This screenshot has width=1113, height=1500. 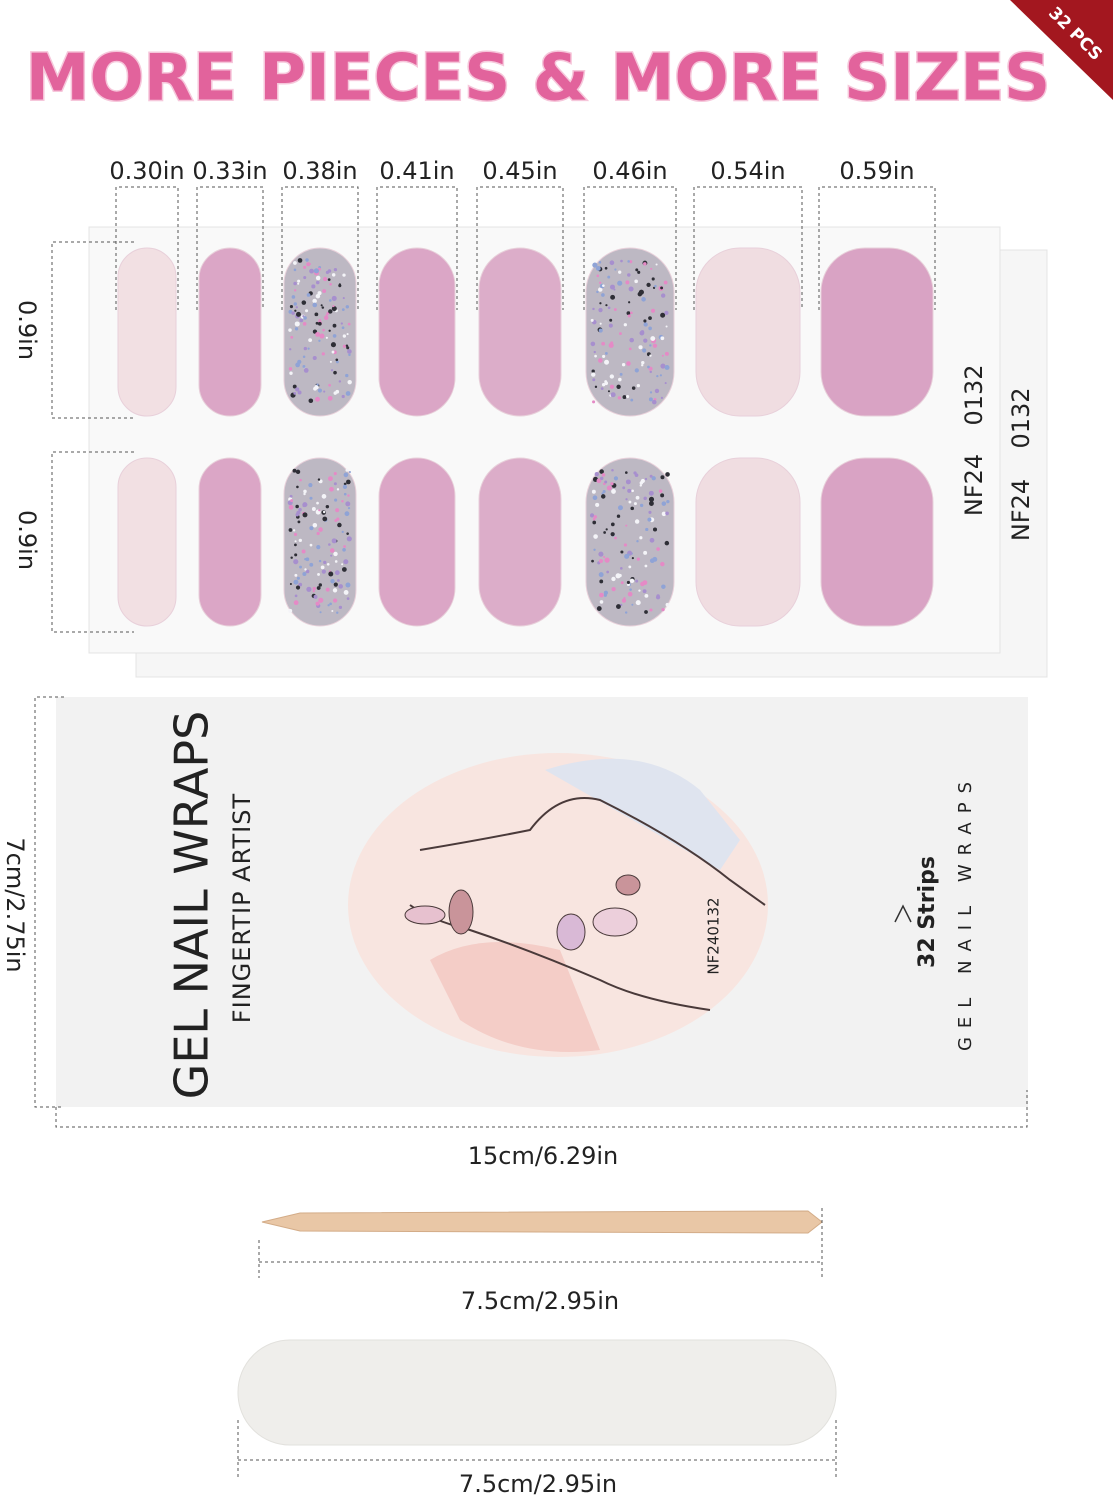 What do you see at coordinates (974, 485) in the screenshot?
I see `sheet-model: NF24` at bounding box center [974, 485].